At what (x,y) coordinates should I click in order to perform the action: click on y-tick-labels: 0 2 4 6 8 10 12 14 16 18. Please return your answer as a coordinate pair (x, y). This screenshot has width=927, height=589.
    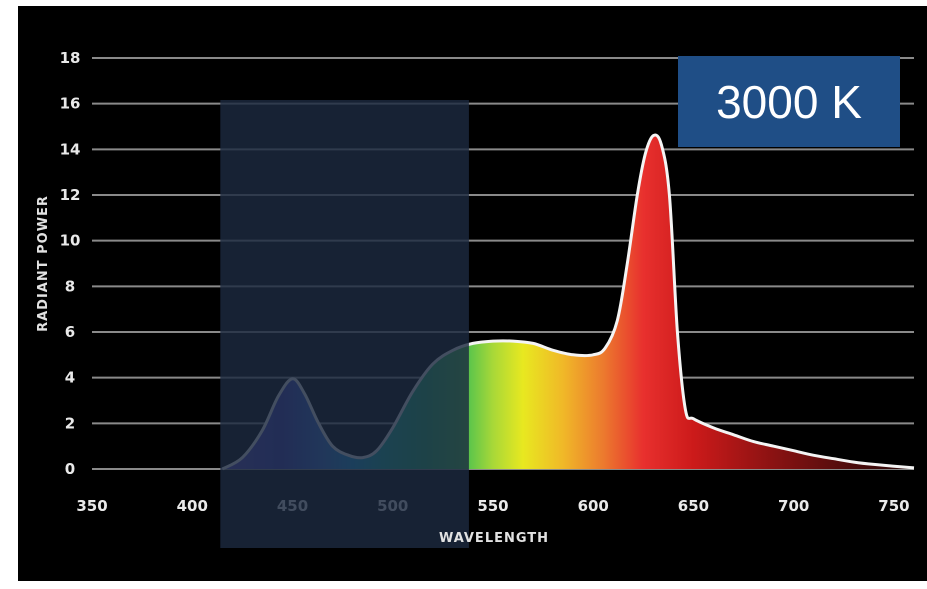
    Looking at the image, I should click on (70, 263).